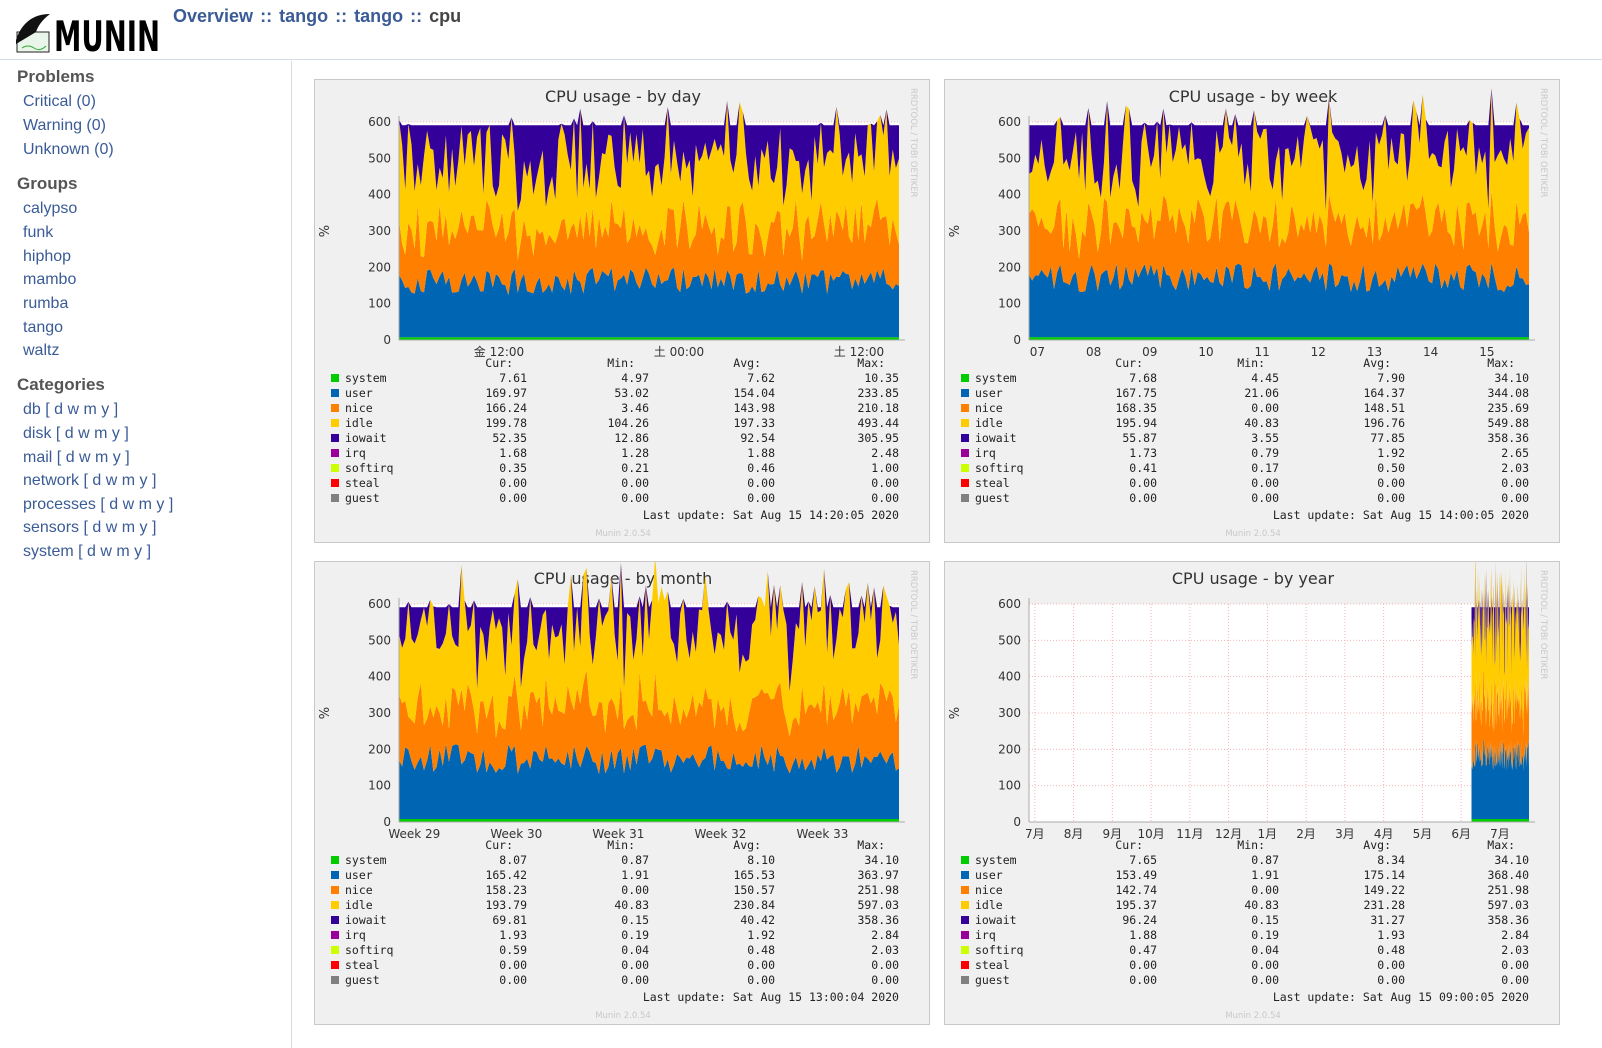  I want to click on group-link-waltz: waltz, so click(41, 350).